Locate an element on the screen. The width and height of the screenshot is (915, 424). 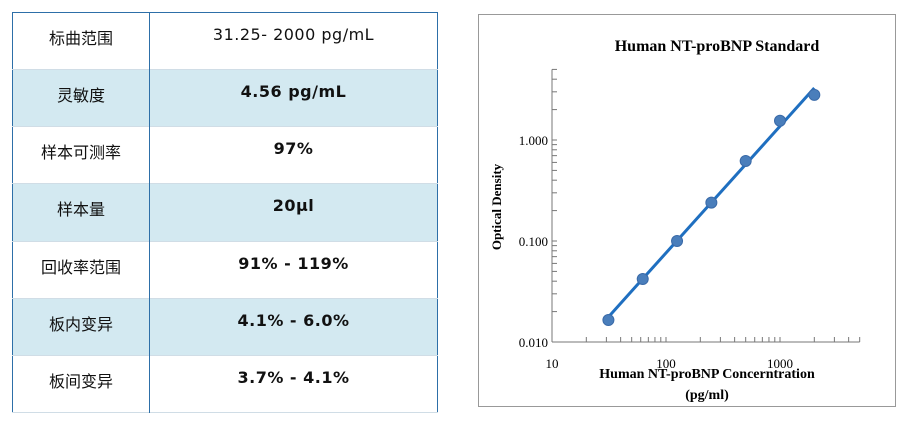
table-row: 灵敏度 4.56 pg/mL is located at coordinates (225, 98).